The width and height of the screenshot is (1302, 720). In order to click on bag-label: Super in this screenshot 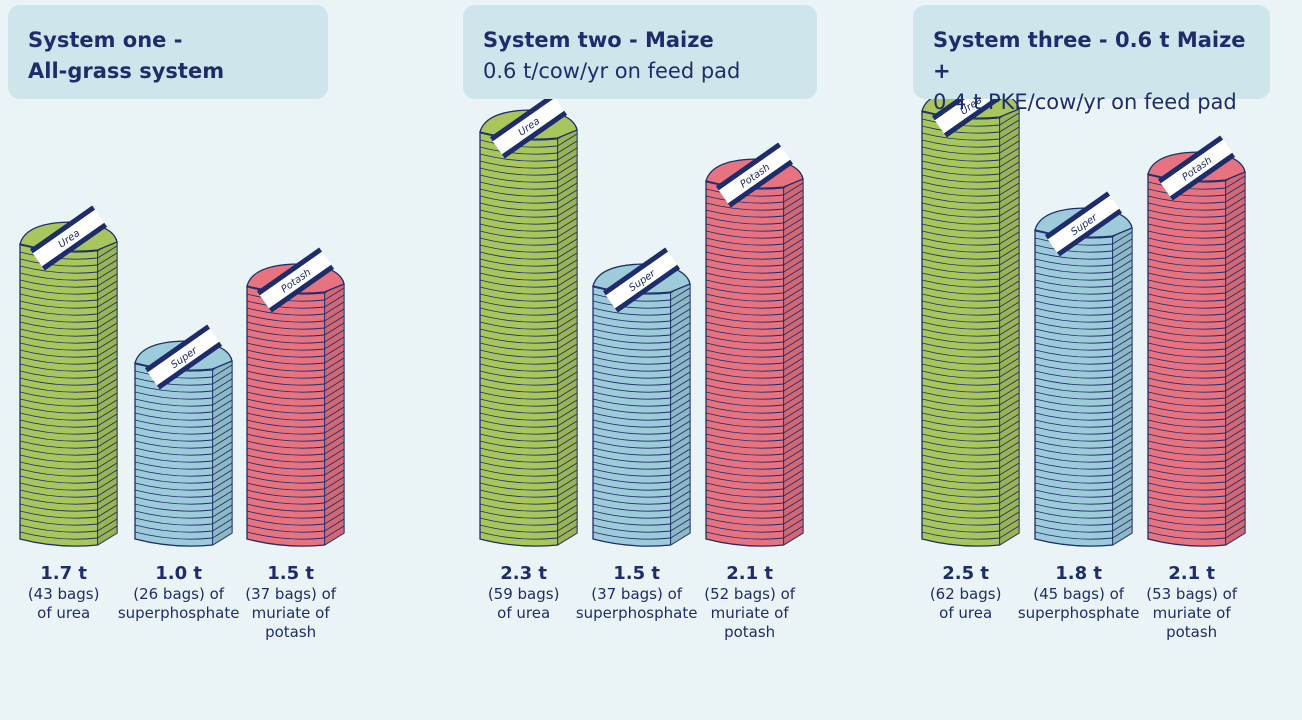, I will do `click(641, 280)`.